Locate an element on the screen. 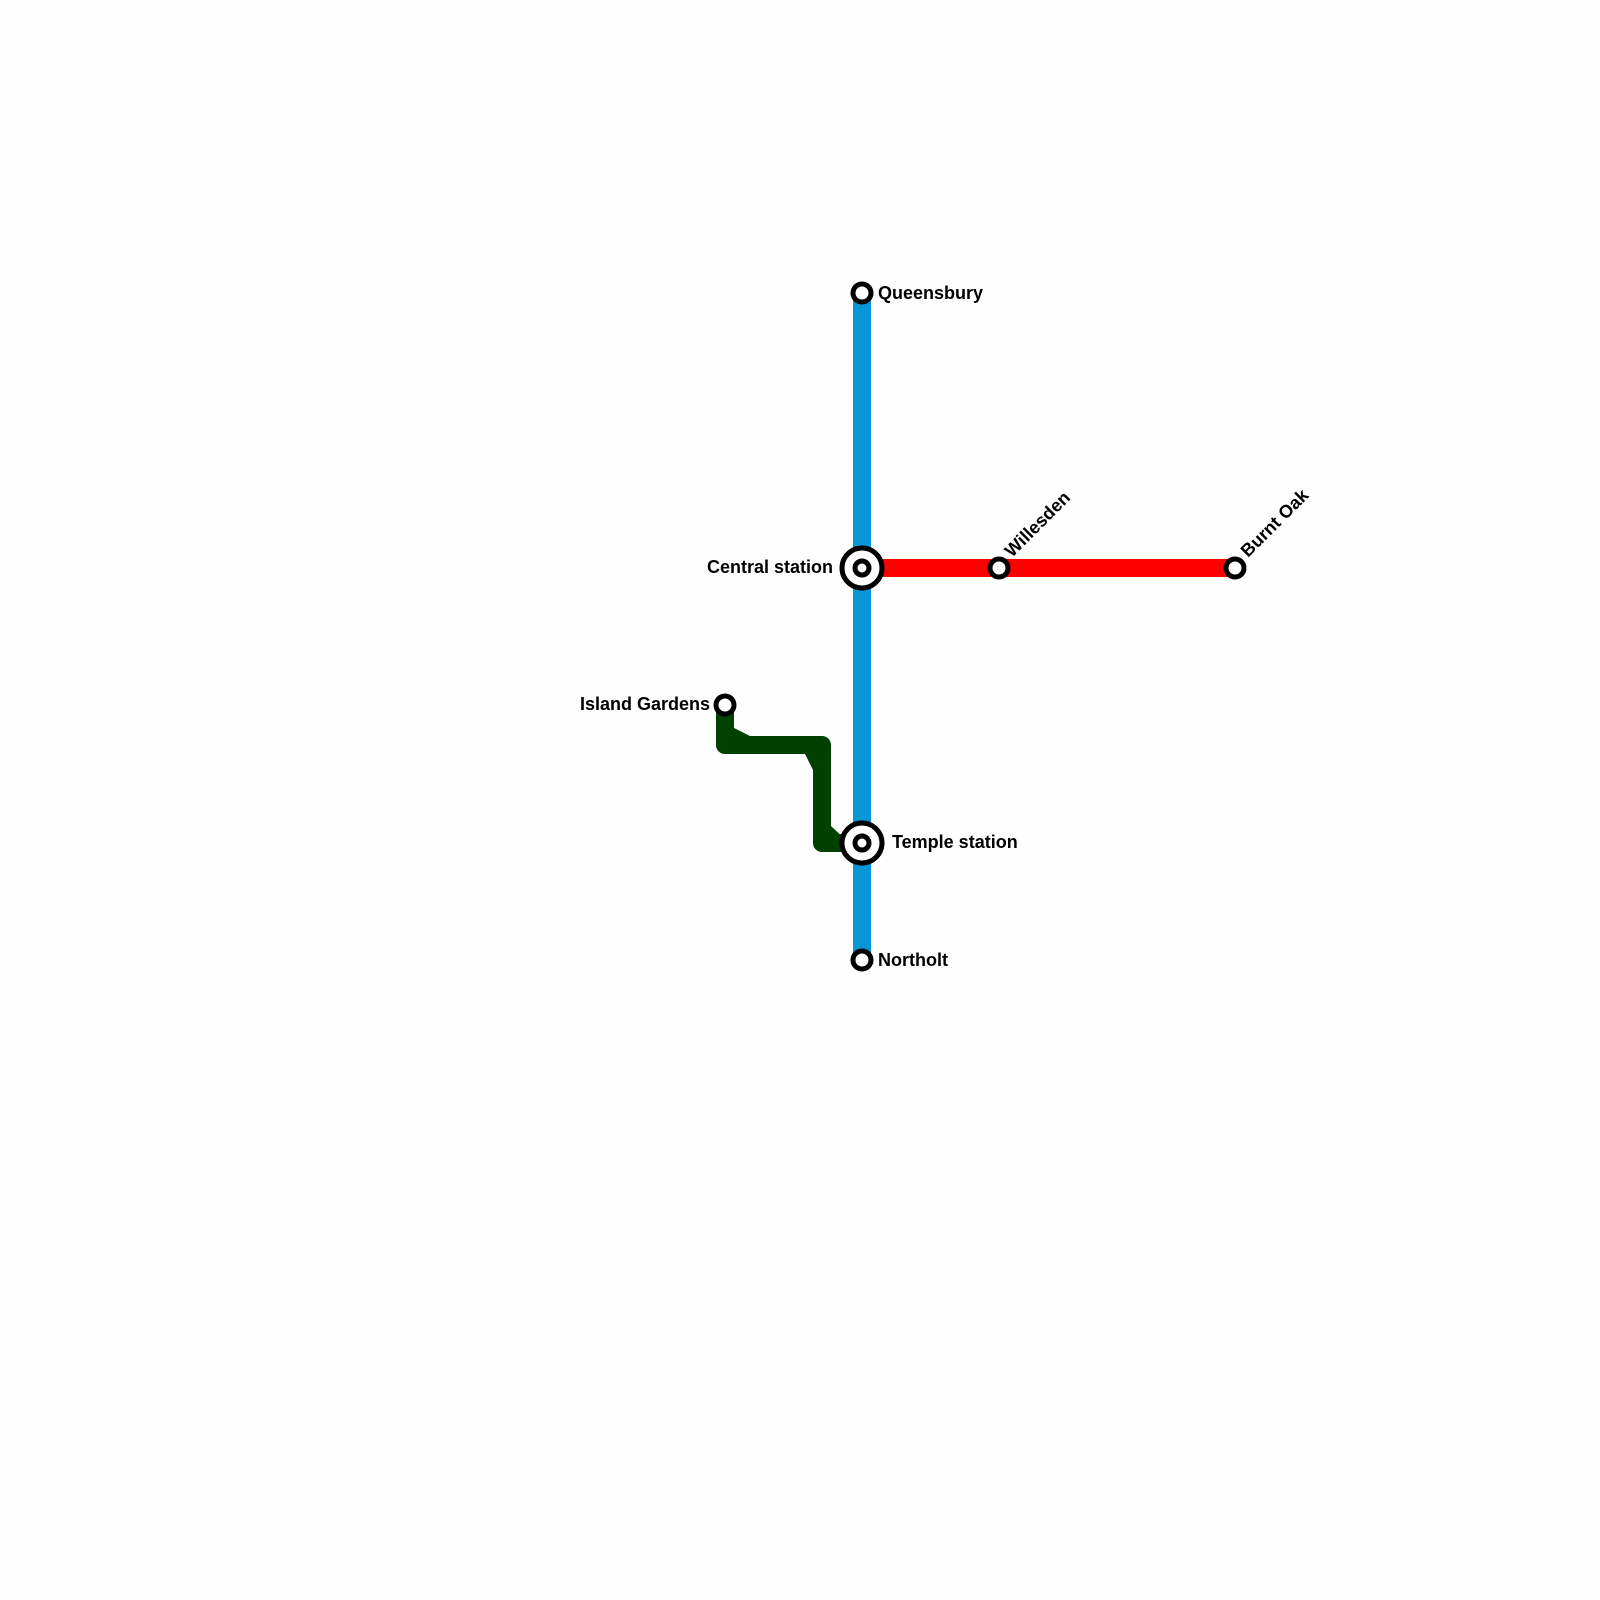 This screenshot has height=1600, width=1600. station-island-gardens: Island Gardens is located at coordinates (658, 705).